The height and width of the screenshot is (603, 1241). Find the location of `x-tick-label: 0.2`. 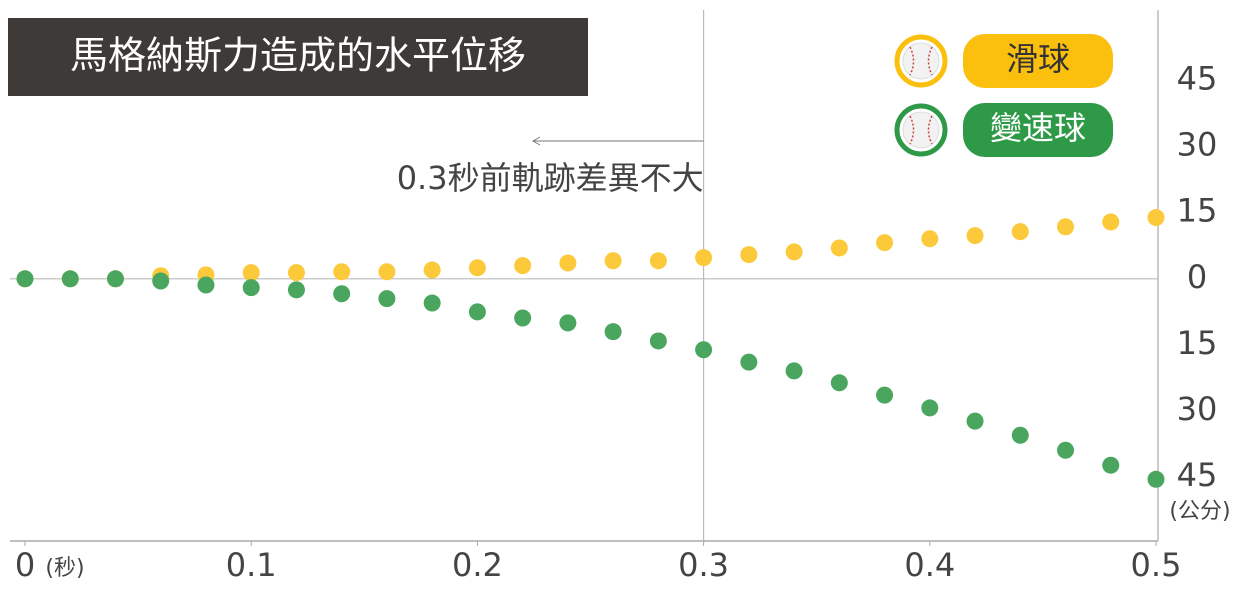

x-tick-label: 0.2 is located at coordinates (477, 565).